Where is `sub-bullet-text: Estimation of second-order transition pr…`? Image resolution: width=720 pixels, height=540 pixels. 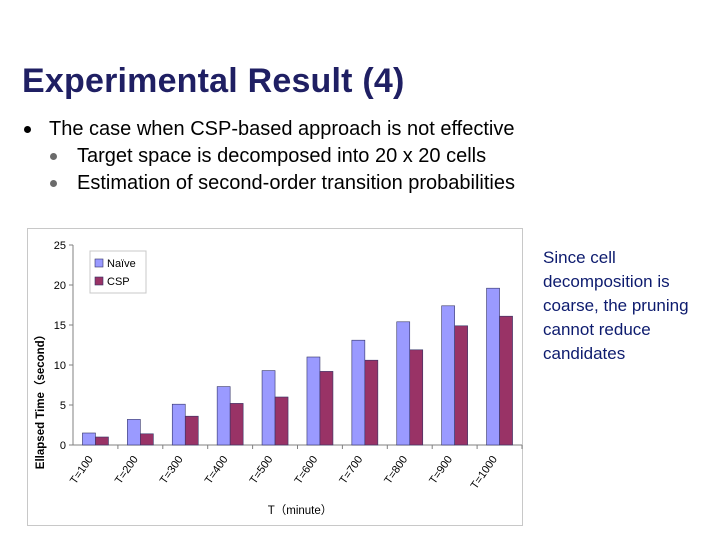 sub-bullet-text: Estimation of second-order transition pr… is located at coordinates (296, 183).